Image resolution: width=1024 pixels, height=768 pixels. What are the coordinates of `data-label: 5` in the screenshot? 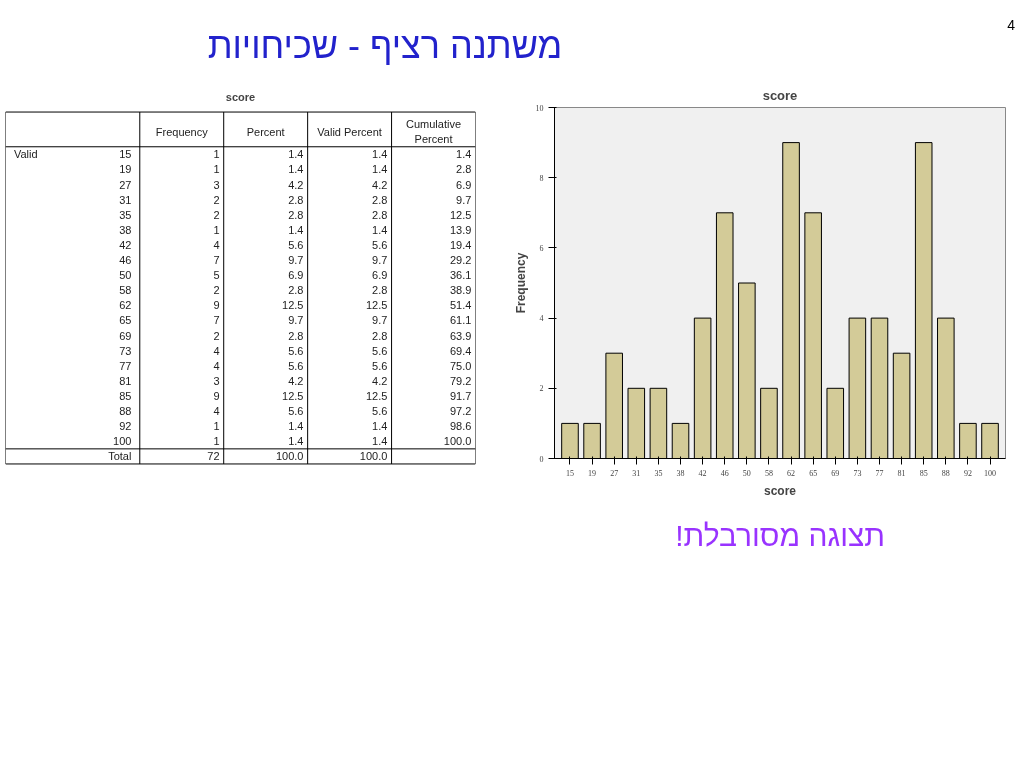 It's located at (216, 275).